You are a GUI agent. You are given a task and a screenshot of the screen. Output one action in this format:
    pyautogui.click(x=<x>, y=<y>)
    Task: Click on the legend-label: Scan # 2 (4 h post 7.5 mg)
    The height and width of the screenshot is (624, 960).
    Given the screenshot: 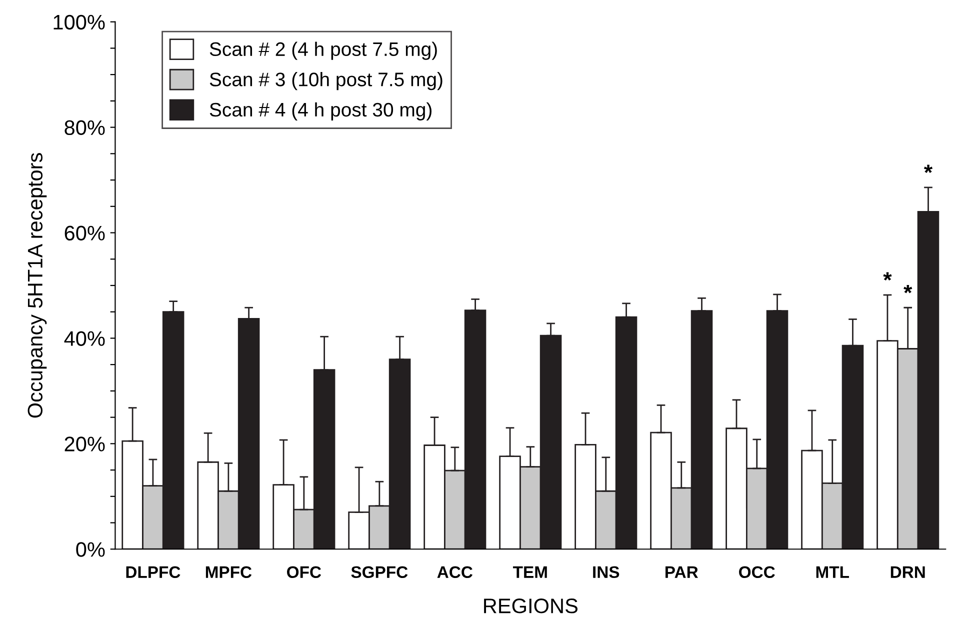 What is the action you would take?
    pyautogui.click(x=323, y=51)
    